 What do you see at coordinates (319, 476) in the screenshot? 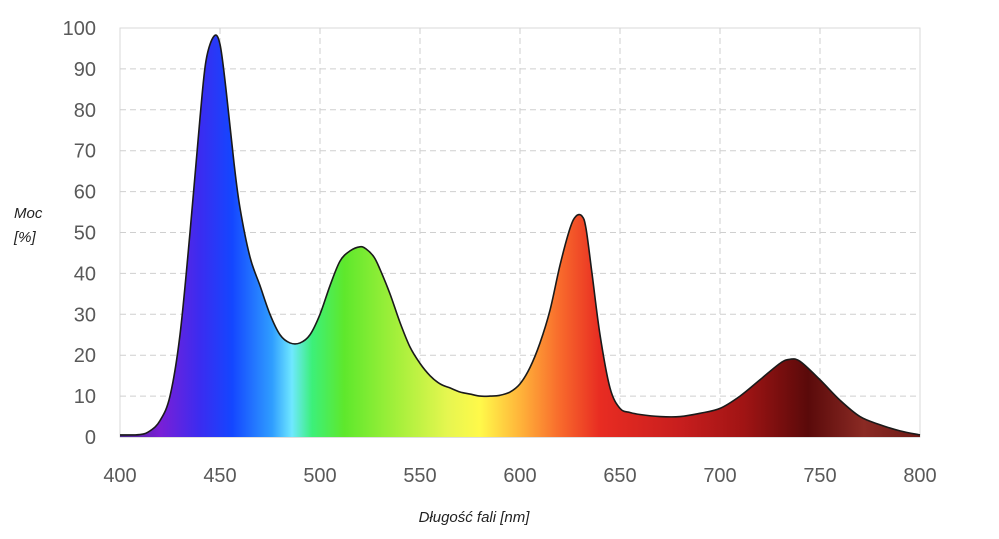
I see `x-tick-label: 500` at bounding box center [319, 476].